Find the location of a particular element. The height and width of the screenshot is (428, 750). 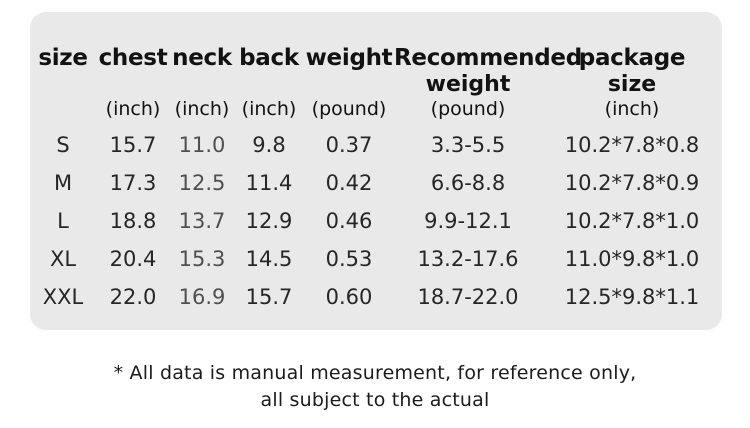

cell-chest: 18.8 is located at coordinates (133, 221).